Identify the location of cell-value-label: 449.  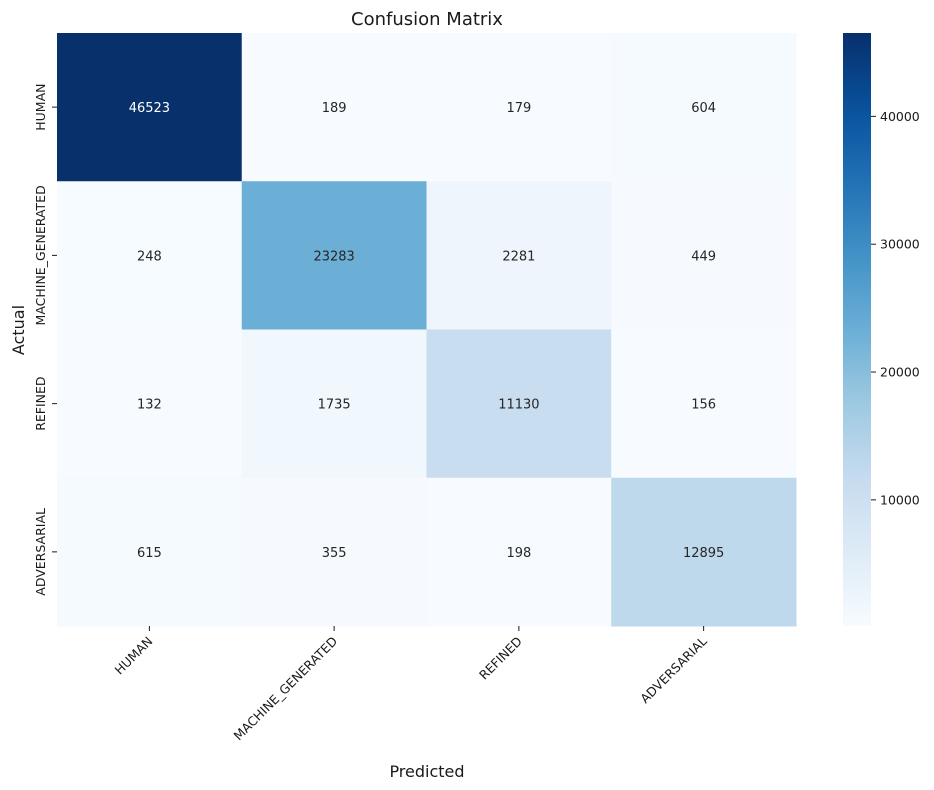
(703, 256).